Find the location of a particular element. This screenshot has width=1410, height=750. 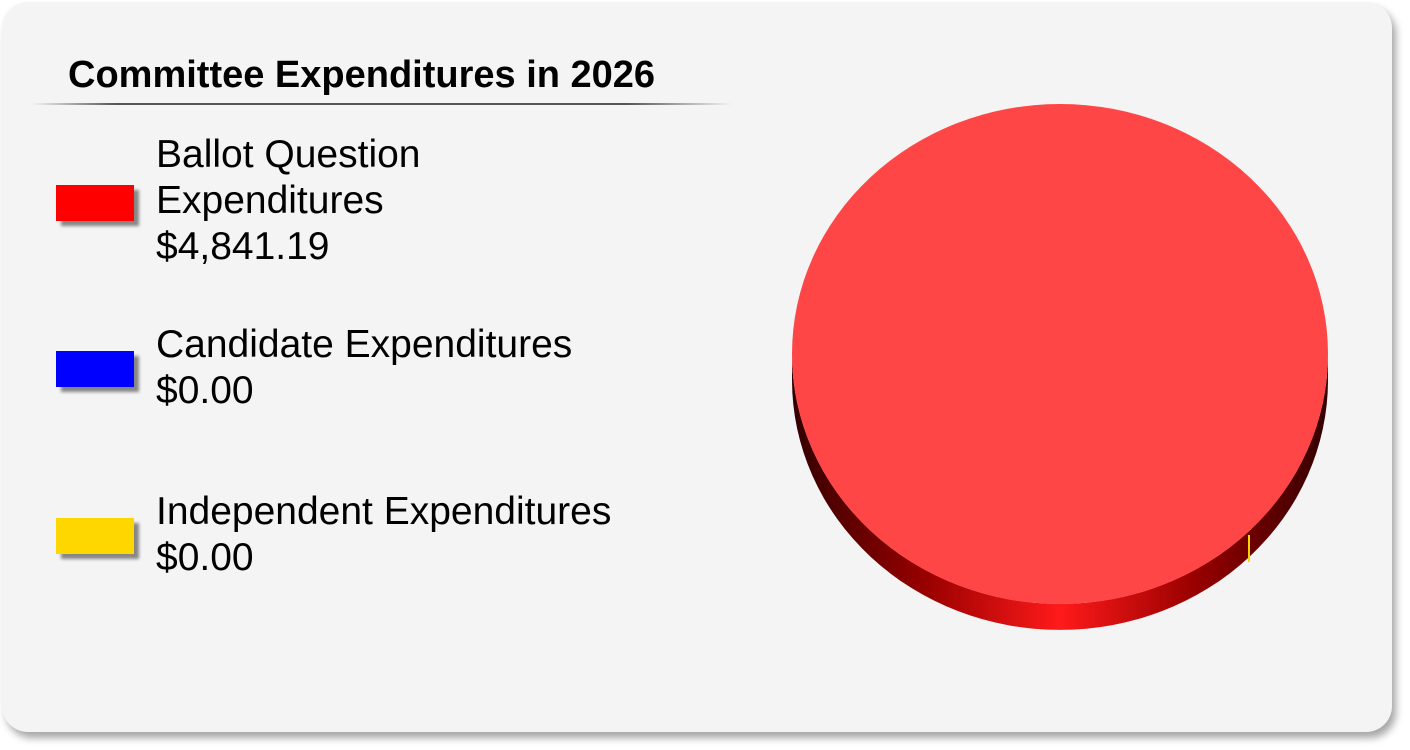

title-divider is located at coordinates (382, 104).